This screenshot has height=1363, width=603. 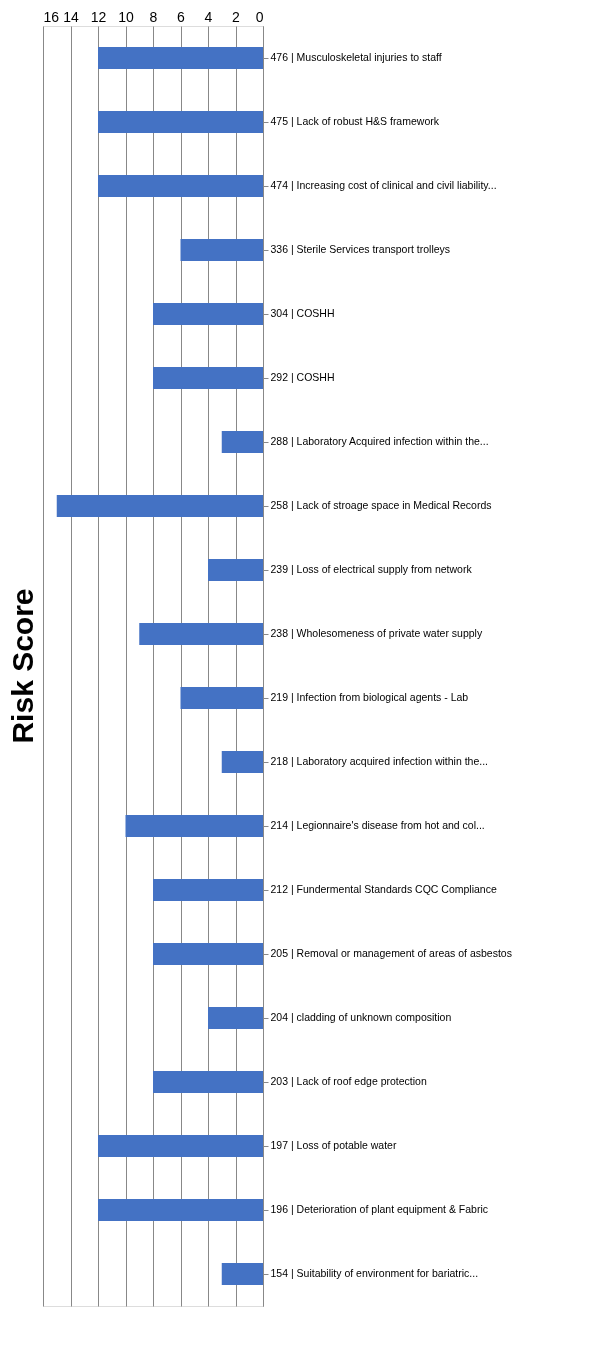 I want to click on x-tick-label: 8, so click(x=153, y=16).